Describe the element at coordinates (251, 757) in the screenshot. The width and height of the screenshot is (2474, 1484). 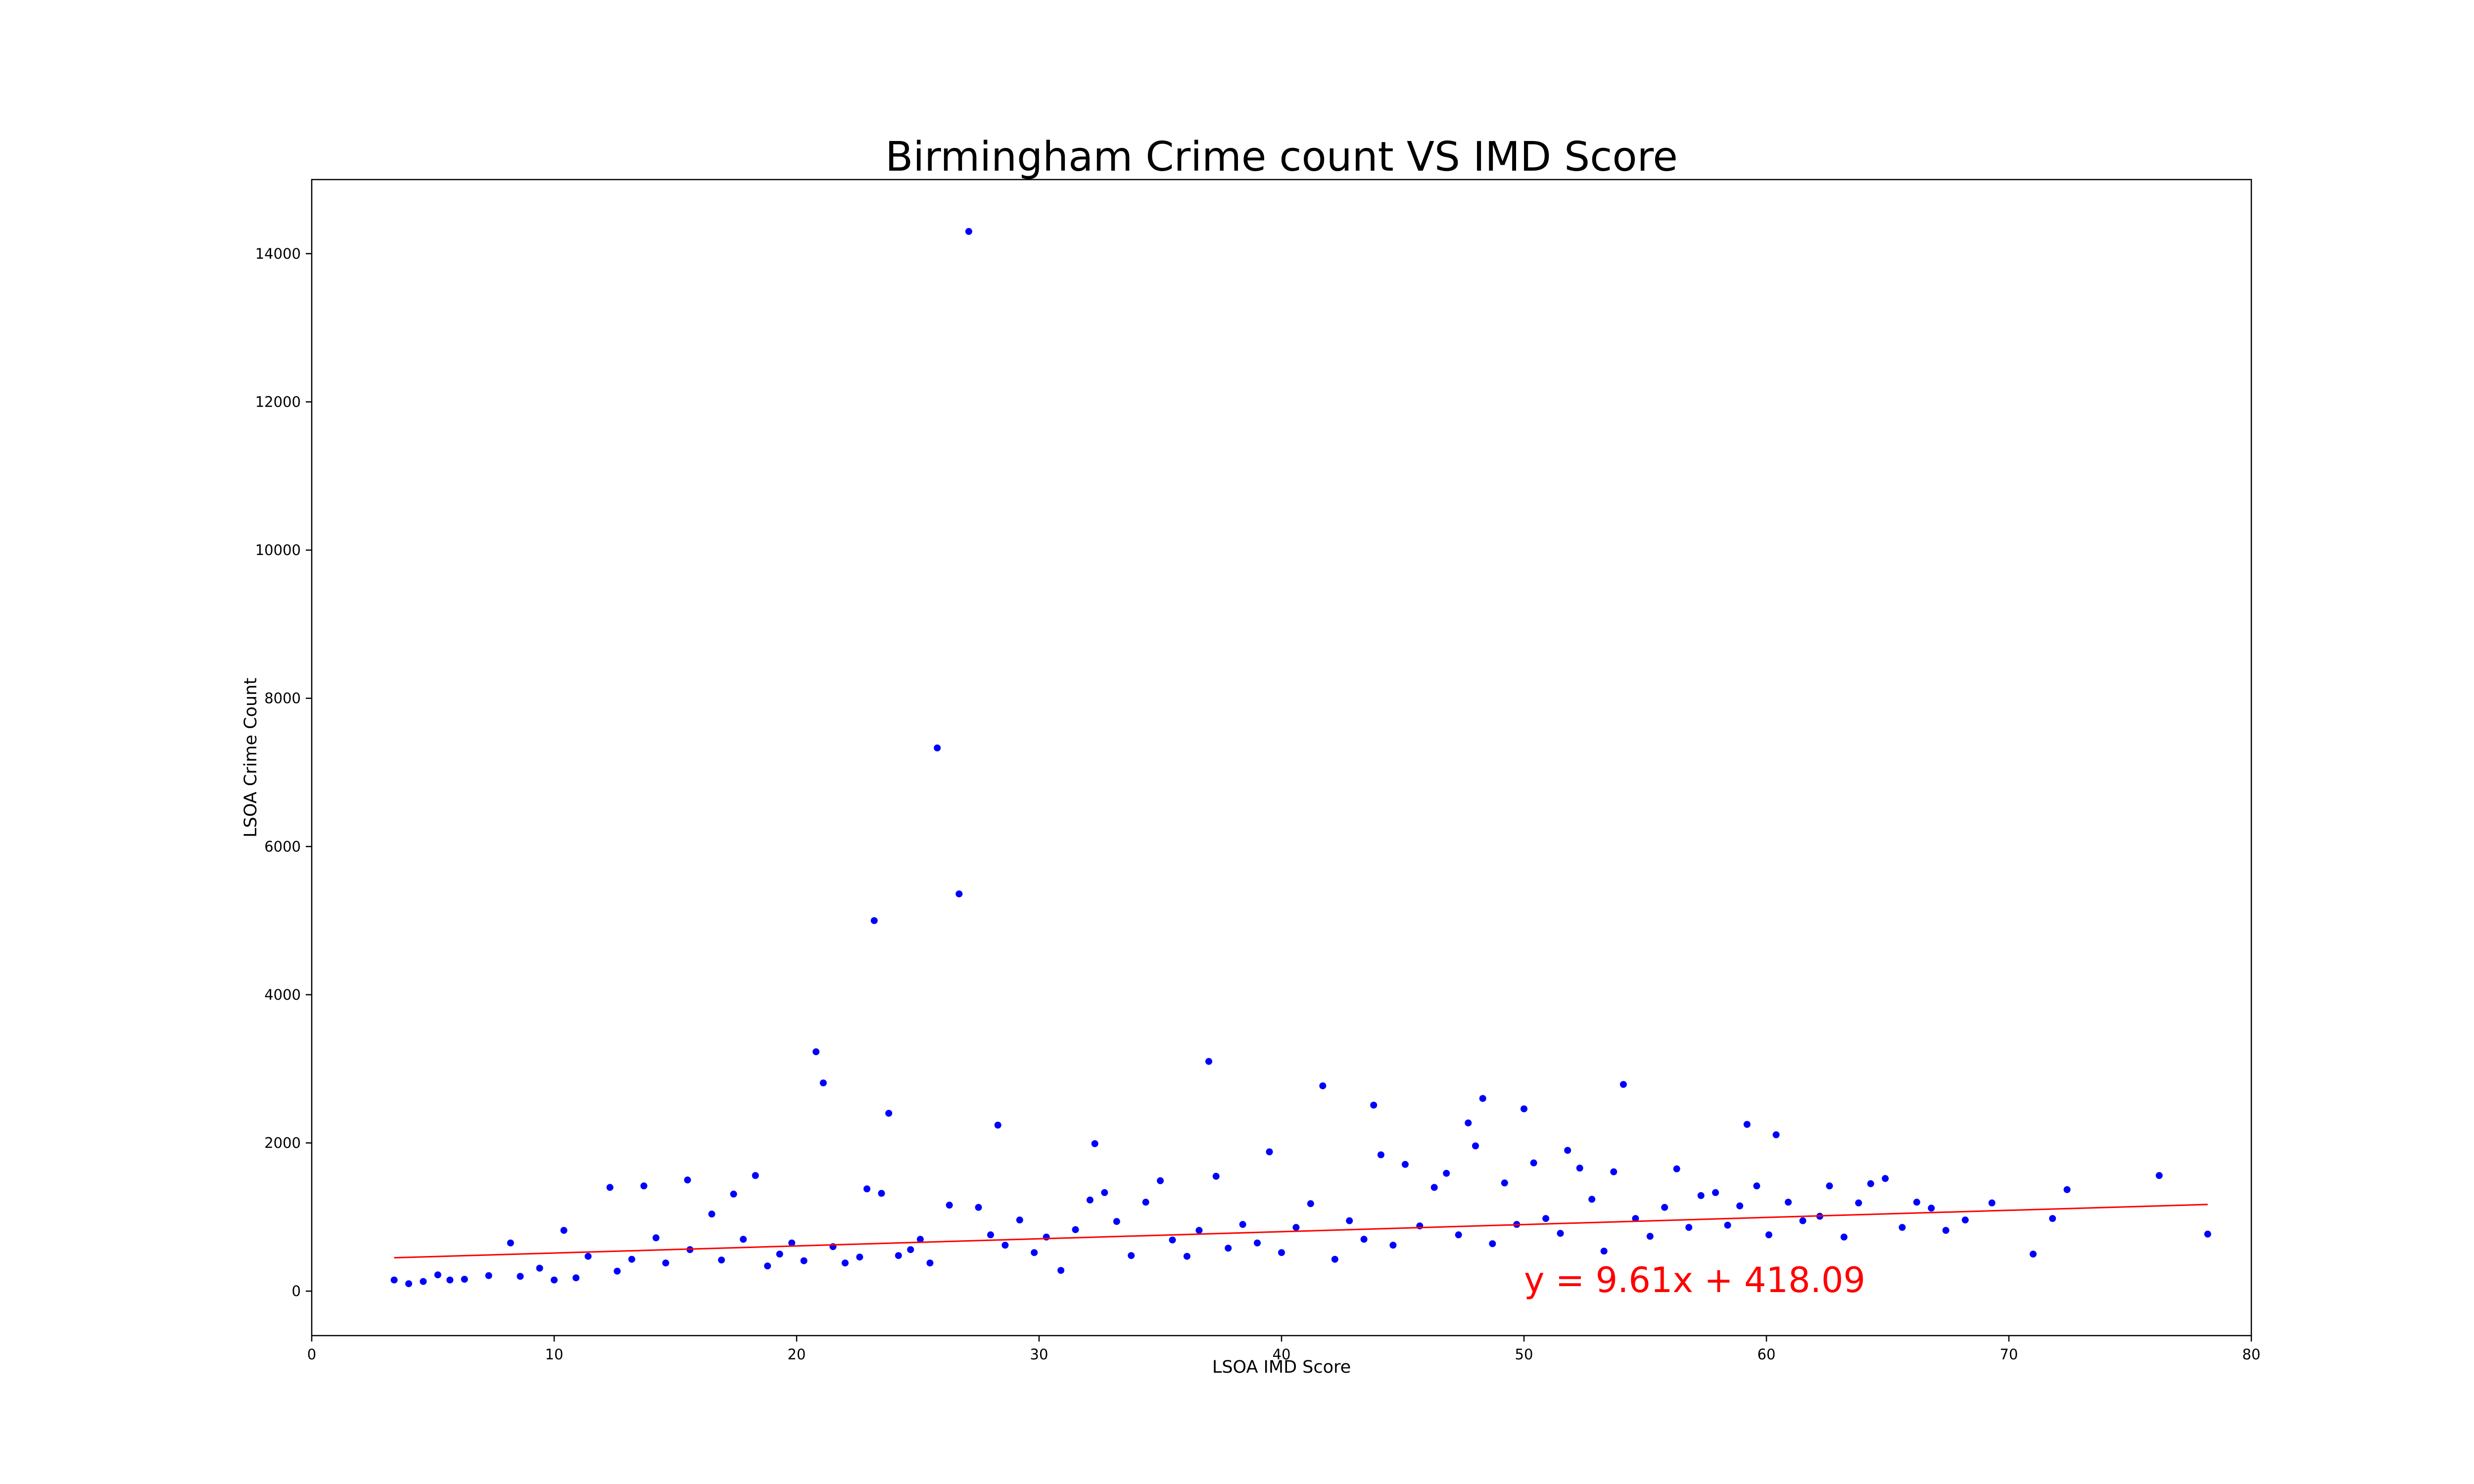
I see `y-axis-label: LSOA Crime Count` at that location.